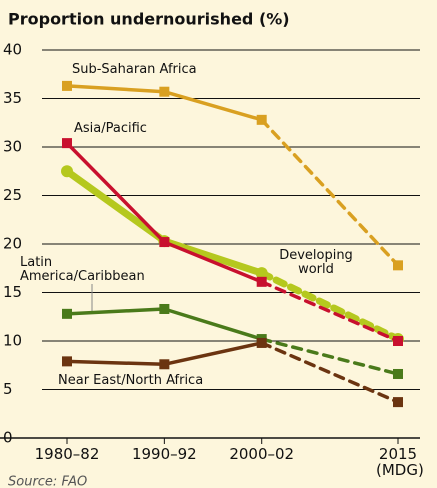  I want to click on series-label: Latin America/Caribbean, so click(82, 269).